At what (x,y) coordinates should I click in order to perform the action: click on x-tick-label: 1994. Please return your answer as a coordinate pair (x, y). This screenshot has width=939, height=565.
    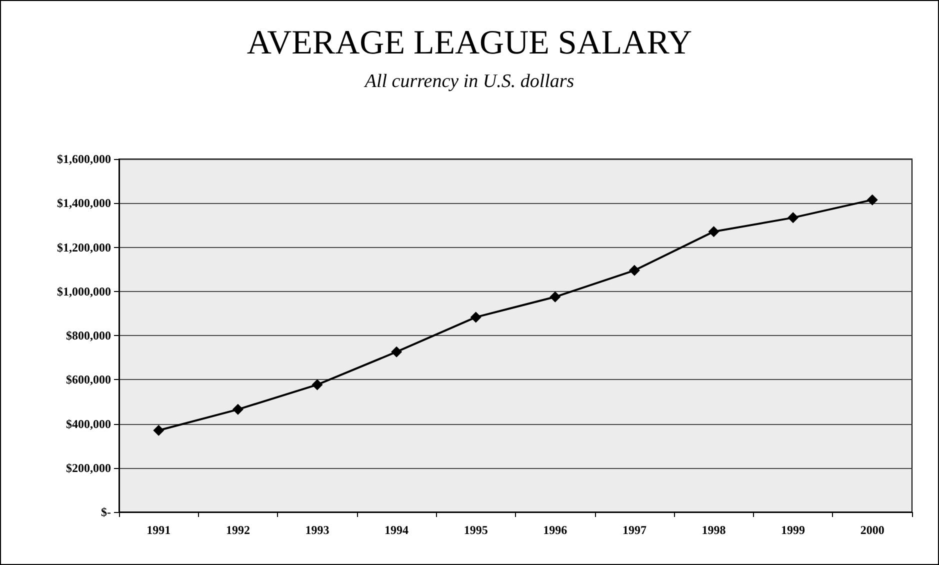
    Looking at the image, I should click on (396, 530).